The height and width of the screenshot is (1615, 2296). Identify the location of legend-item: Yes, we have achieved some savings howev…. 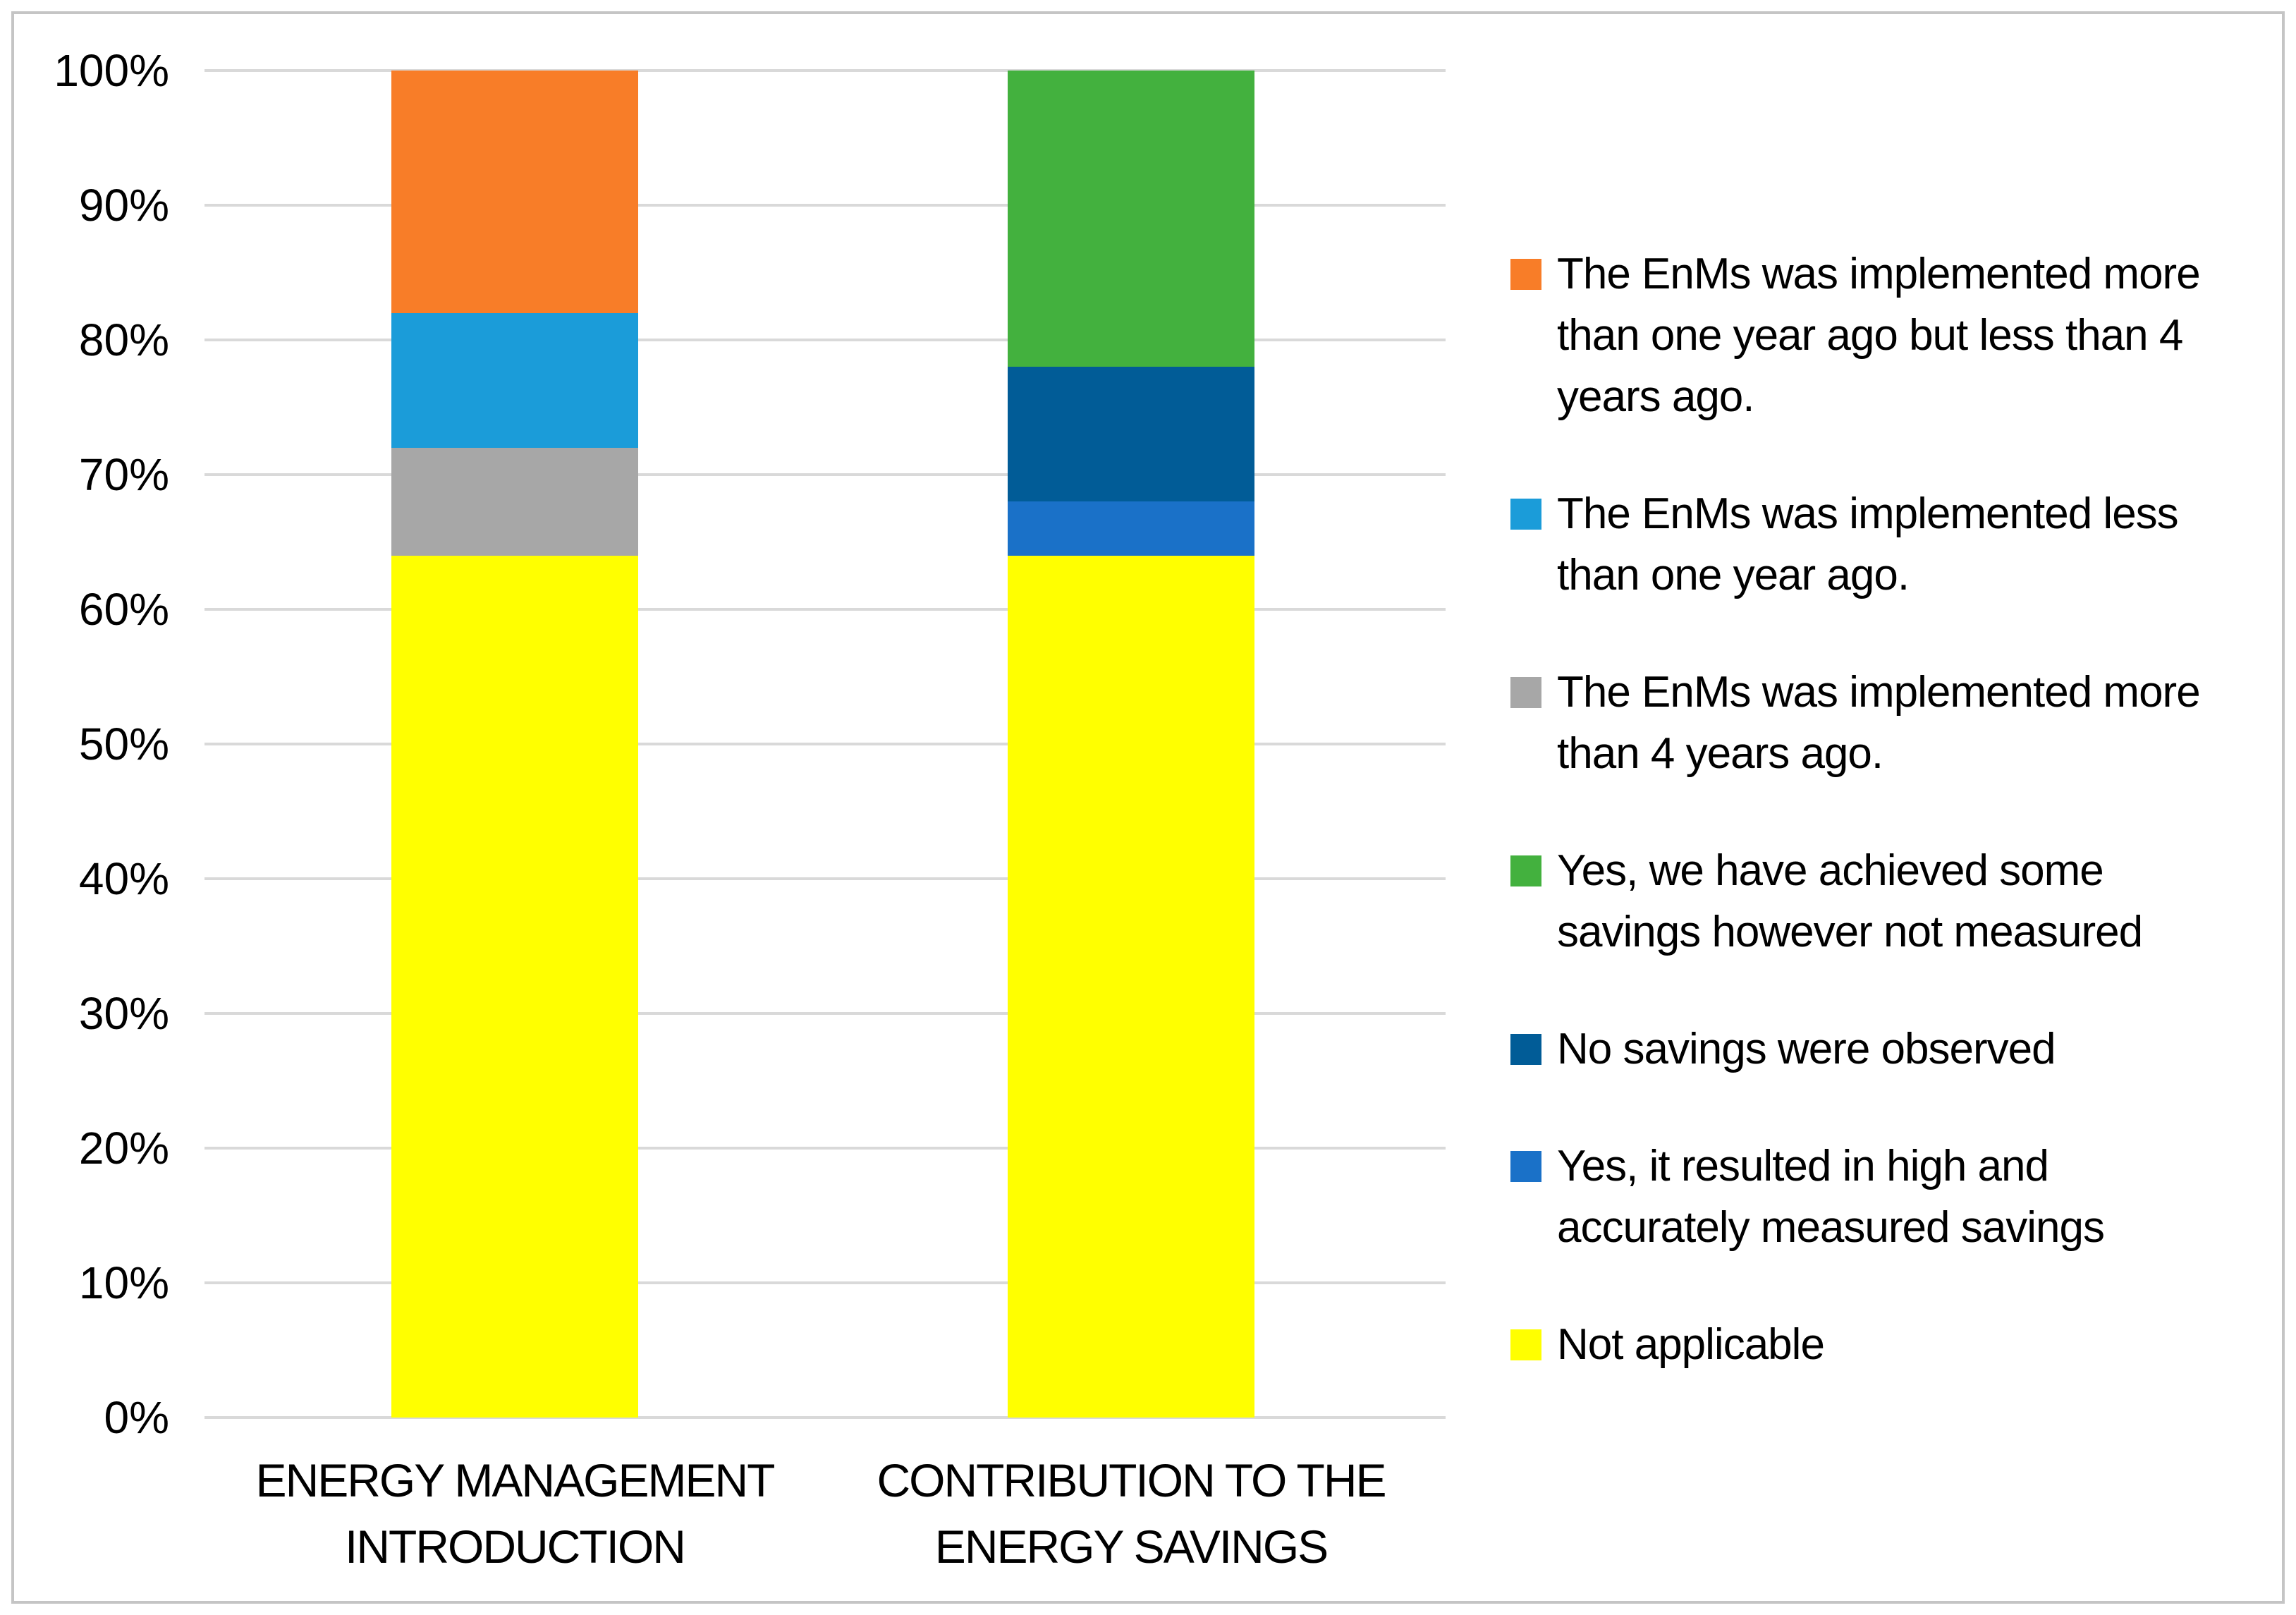
(1894, 901).